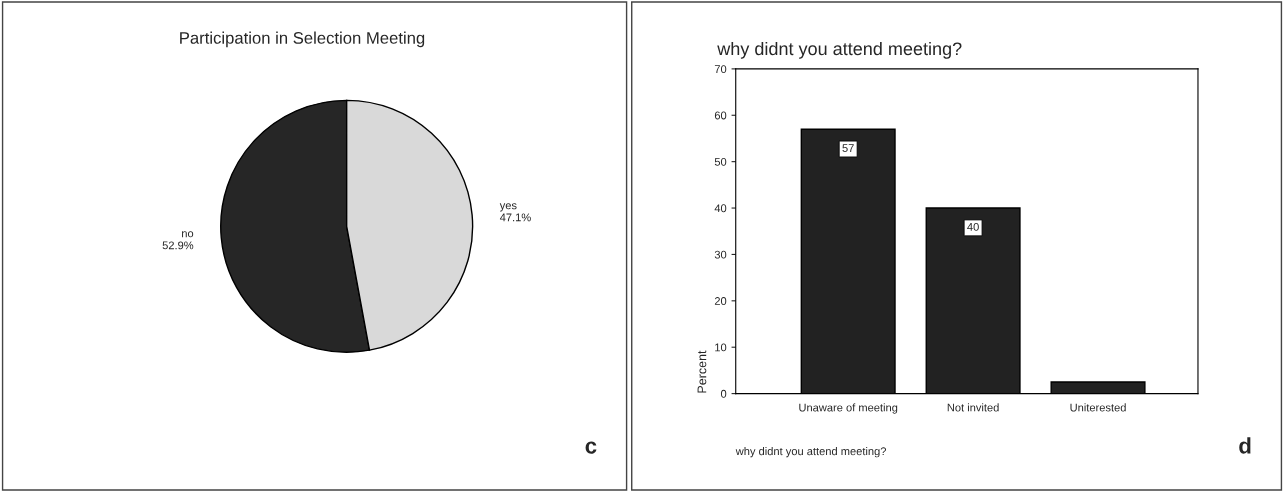 This screenshot has width=1284, height=492. What do you see at coordinates (720, 69) in the screenshot?
I see `y-tick-label: 70` at bounding box center [720, 69].